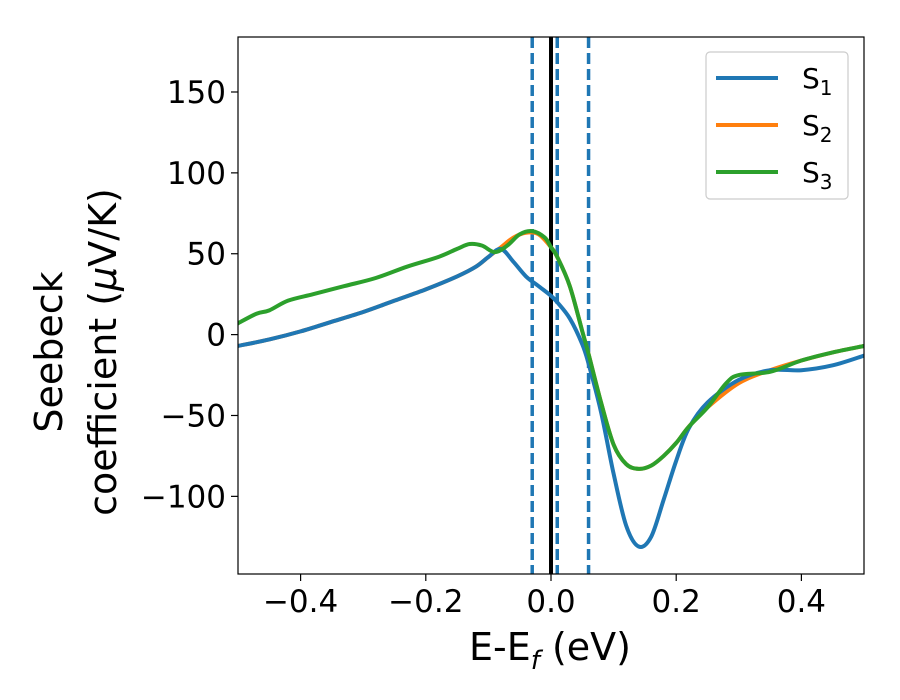 The height and width of the screenshot is (700, 900). Describe the element at coordinates (560, 305) in the screenshot. I see `reference-lines` at that location.